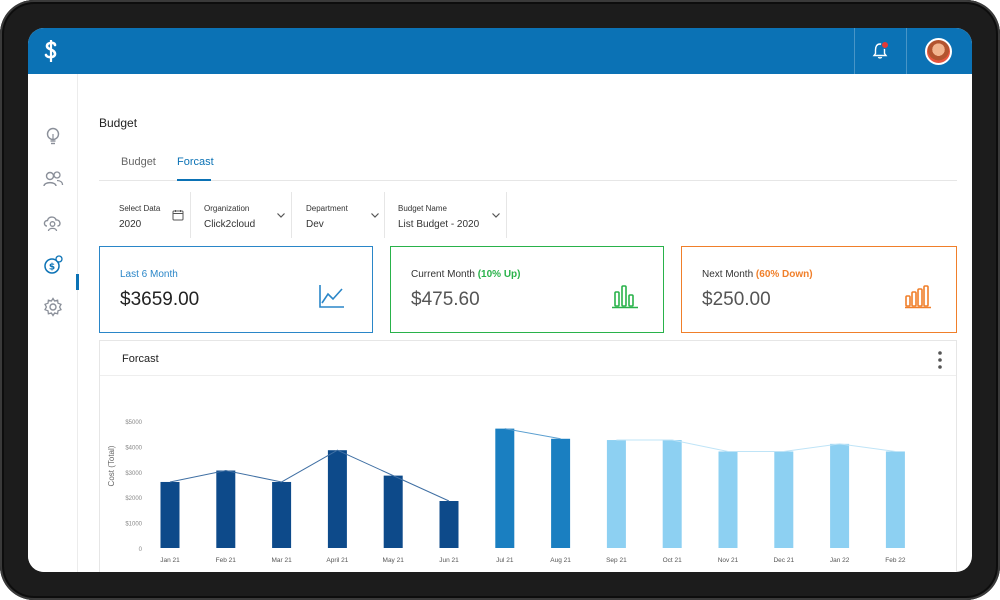  Describe the element at coordinates (133, 499) in the screenshot. I see `y-tick-label: $2000` at that location.